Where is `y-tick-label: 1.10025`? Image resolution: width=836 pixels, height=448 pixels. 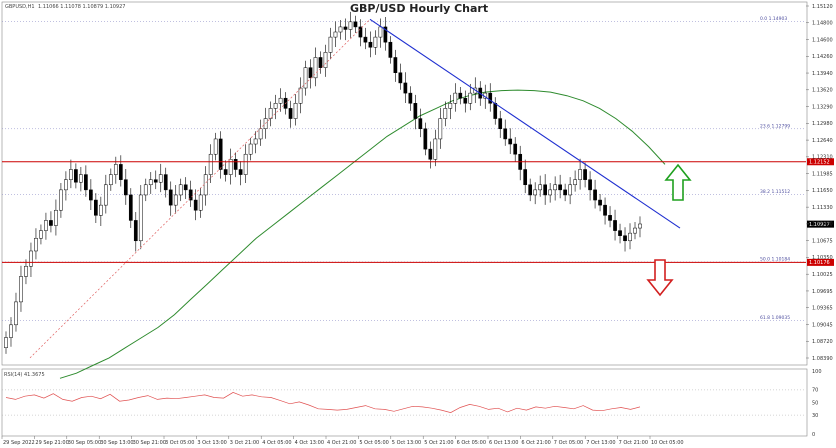 y-tick-label: 1.10025 is located at coordinates (822, 275).